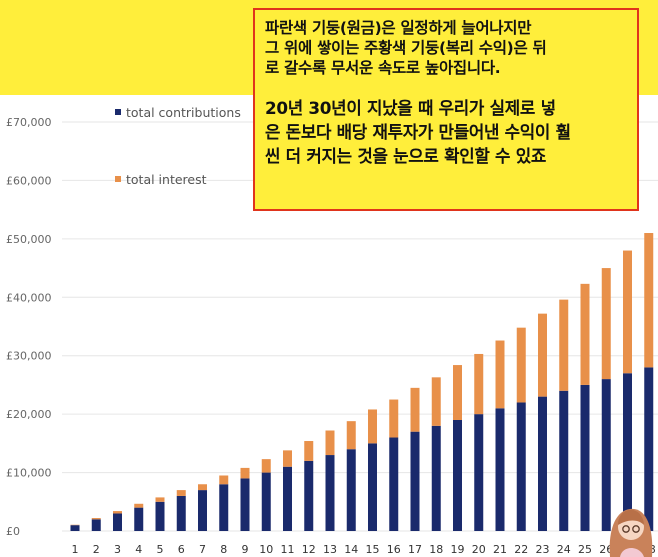  I want to click on x-tick-label: 23, so click(543, 549).